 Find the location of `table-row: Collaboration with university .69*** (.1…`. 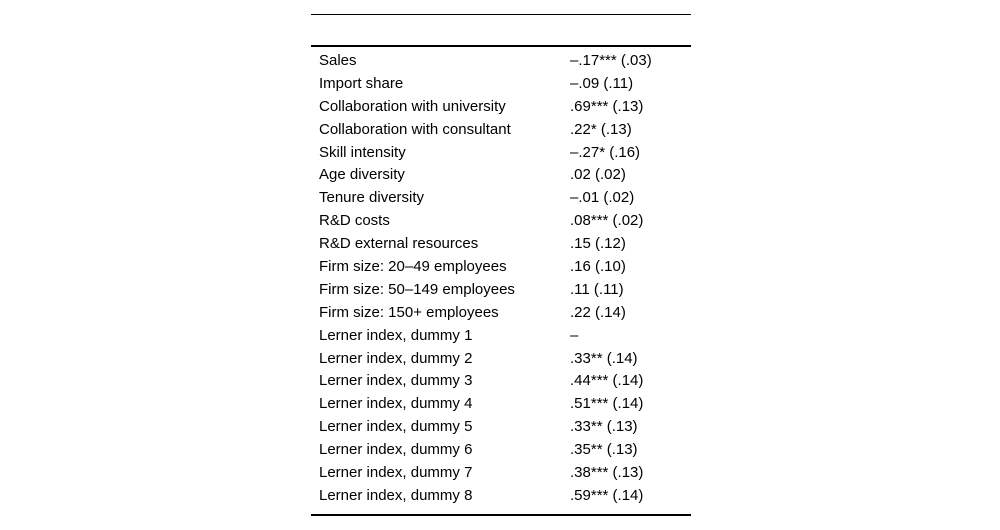

table-row: Collaboration with university .69*** (.1… is located at coordinates (501, 107).